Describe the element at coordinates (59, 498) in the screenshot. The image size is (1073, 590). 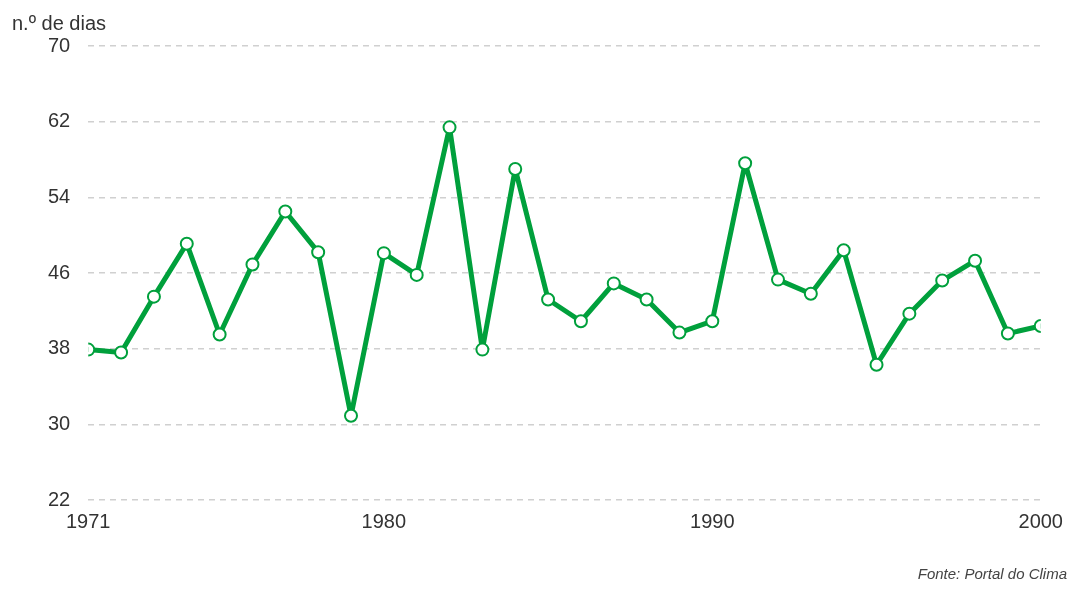
I see `y-tick-label: 22` at that location.